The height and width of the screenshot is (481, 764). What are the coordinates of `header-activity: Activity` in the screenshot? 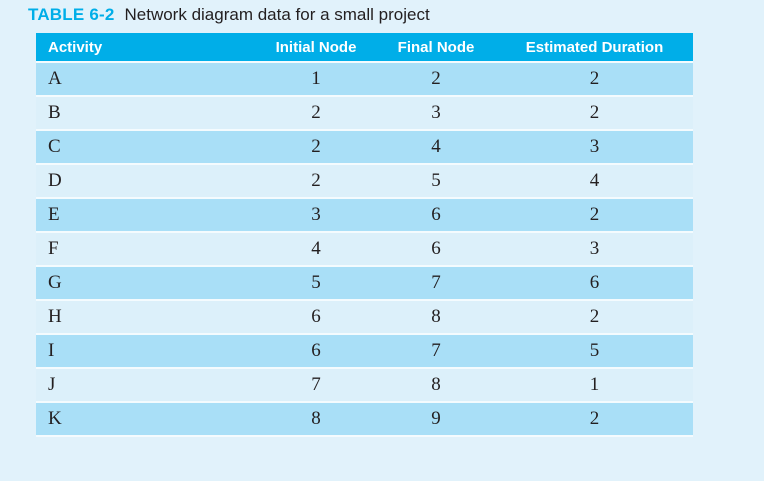 It's located at (146, 48).